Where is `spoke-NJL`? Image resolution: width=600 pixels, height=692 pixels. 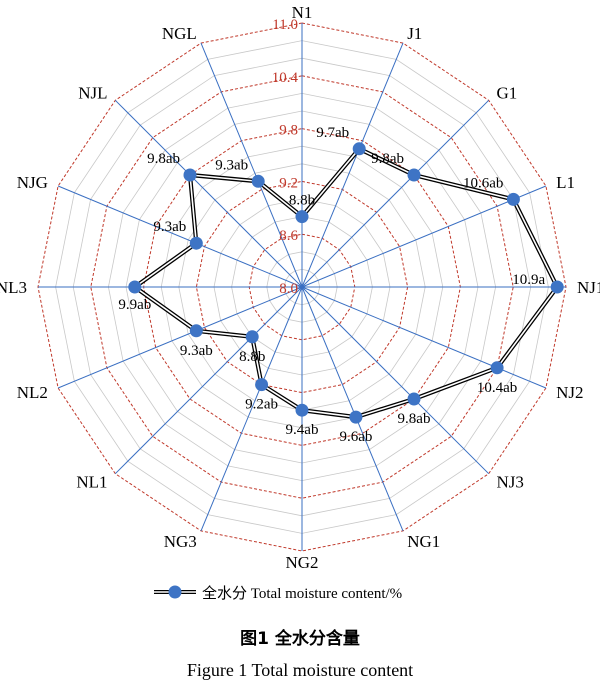 spoke-NJL is located at coordinates (208, 193).